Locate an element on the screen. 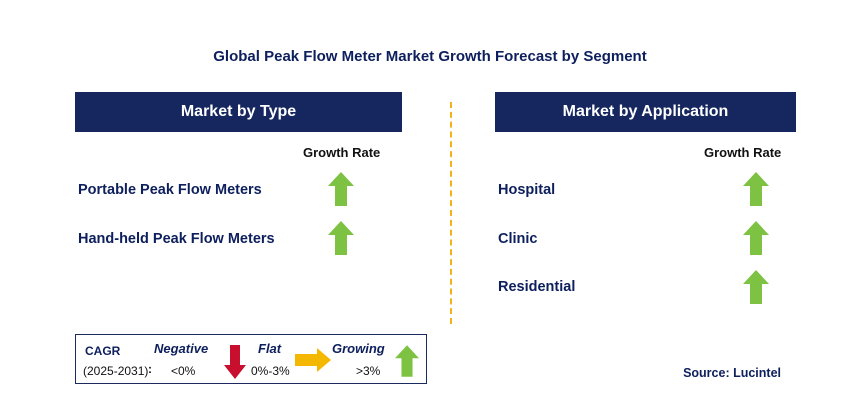  panel-divider is located at coordinates (451, 213).